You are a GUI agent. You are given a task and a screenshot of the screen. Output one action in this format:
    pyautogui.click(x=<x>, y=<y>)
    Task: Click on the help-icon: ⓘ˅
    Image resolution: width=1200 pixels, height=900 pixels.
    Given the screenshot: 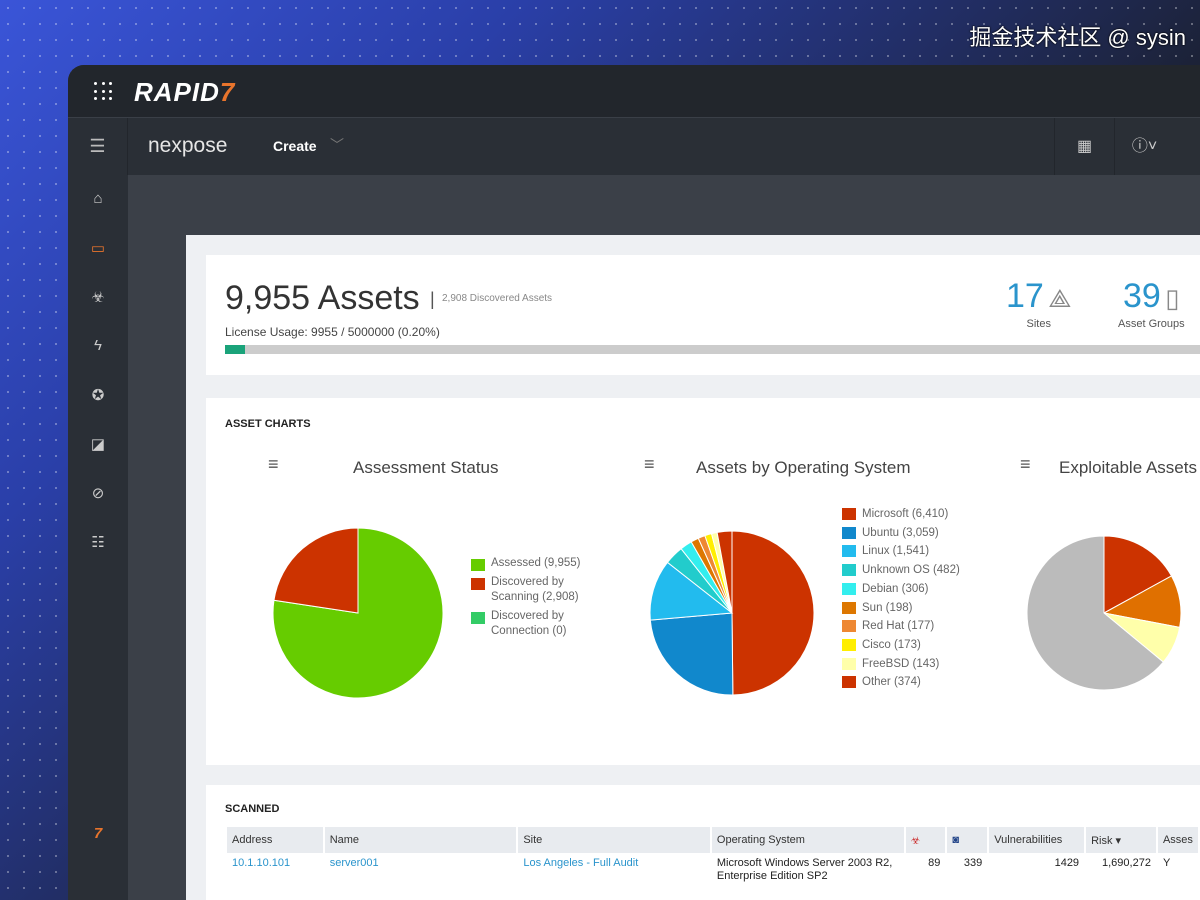 What is the action you would take?
    pyautogui.click(x=1144, y=146)
    